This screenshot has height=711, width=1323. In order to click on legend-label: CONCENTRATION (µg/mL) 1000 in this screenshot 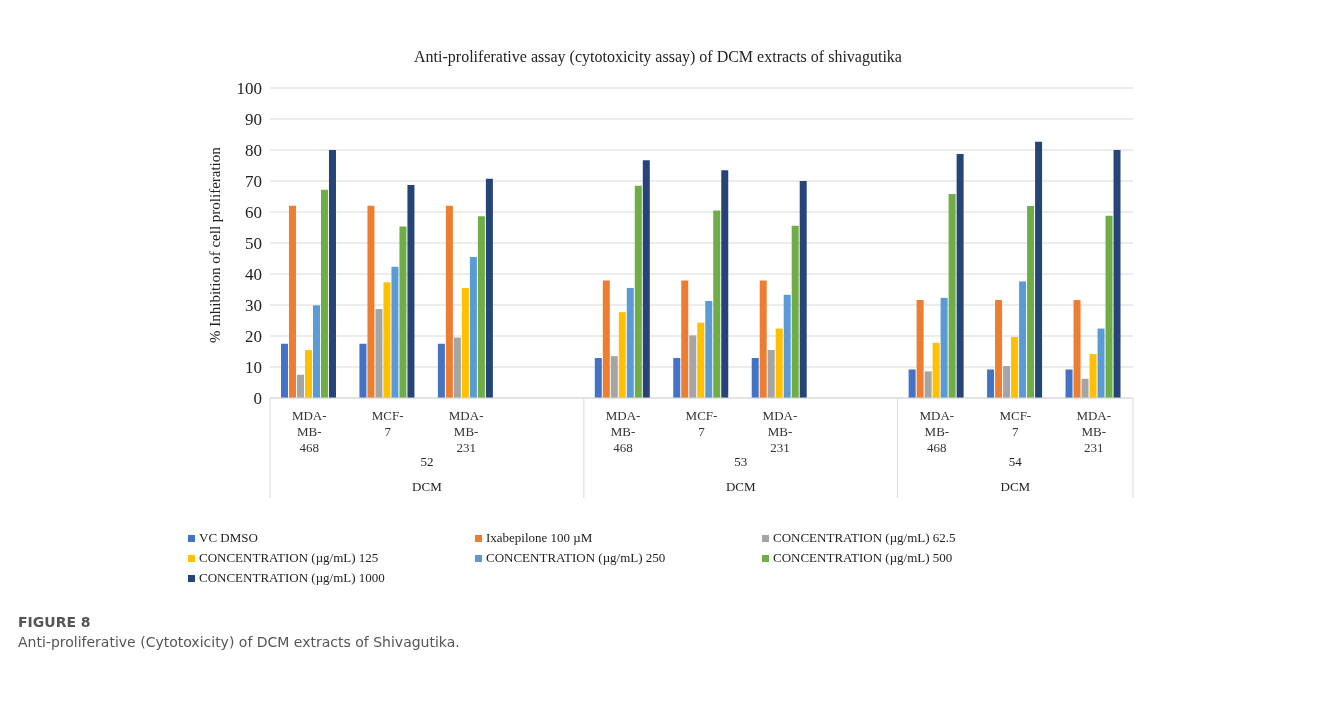, I will do `click(292, 578)`.